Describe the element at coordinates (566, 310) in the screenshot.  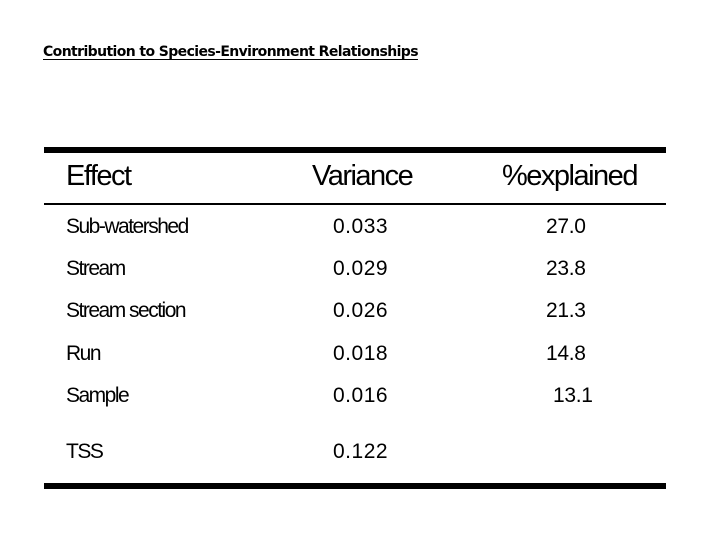
I see `table-row-percent: 21.3` at that location.